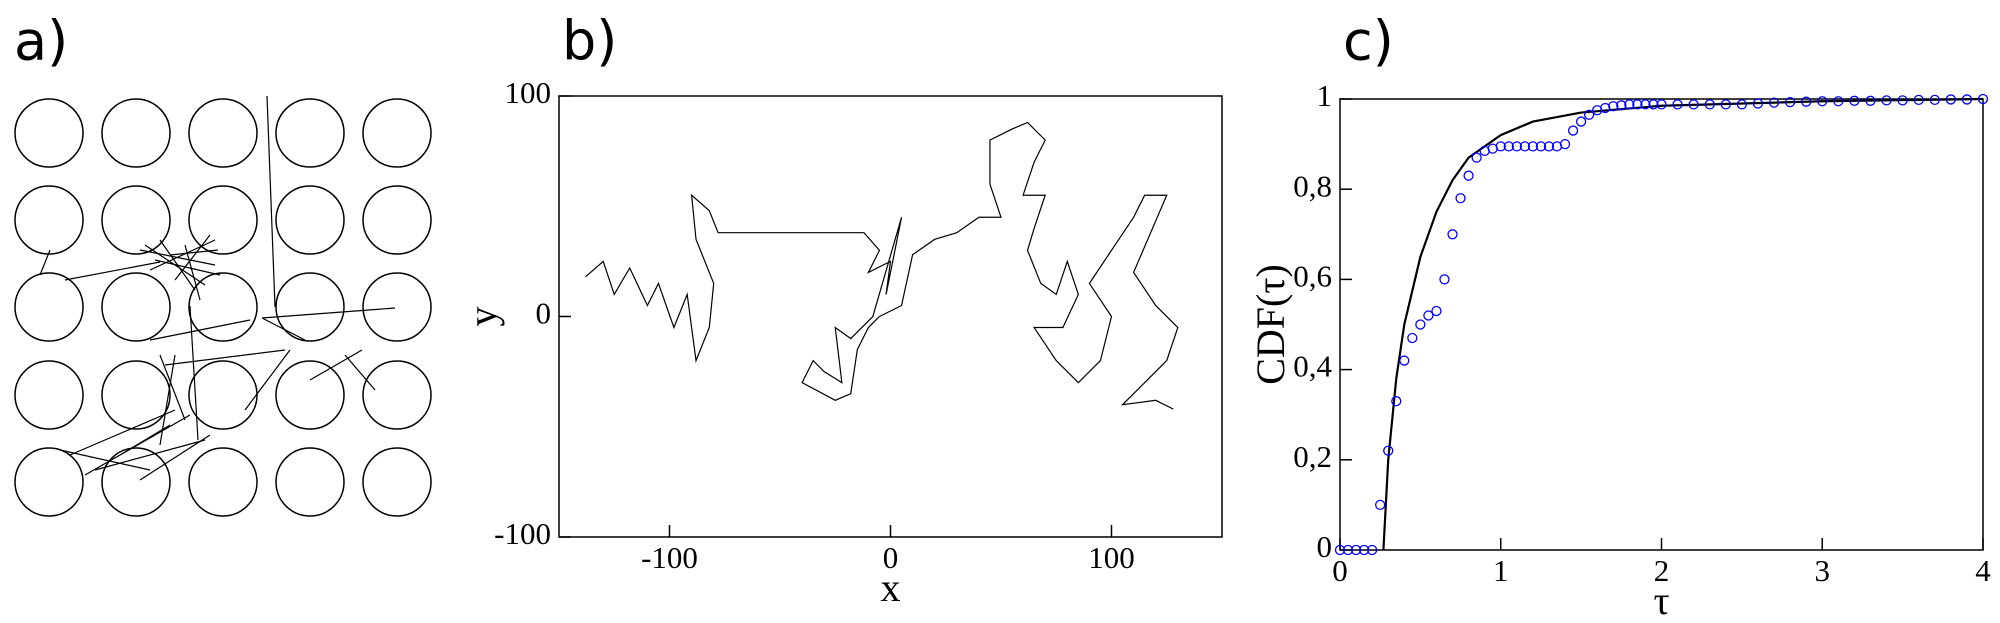 Image resolution: width=2000 pixels, height=623 pixels. Describe the element at coordinates (669, 557) in the screenshot. I see `x-tick-label: -100` at that location.